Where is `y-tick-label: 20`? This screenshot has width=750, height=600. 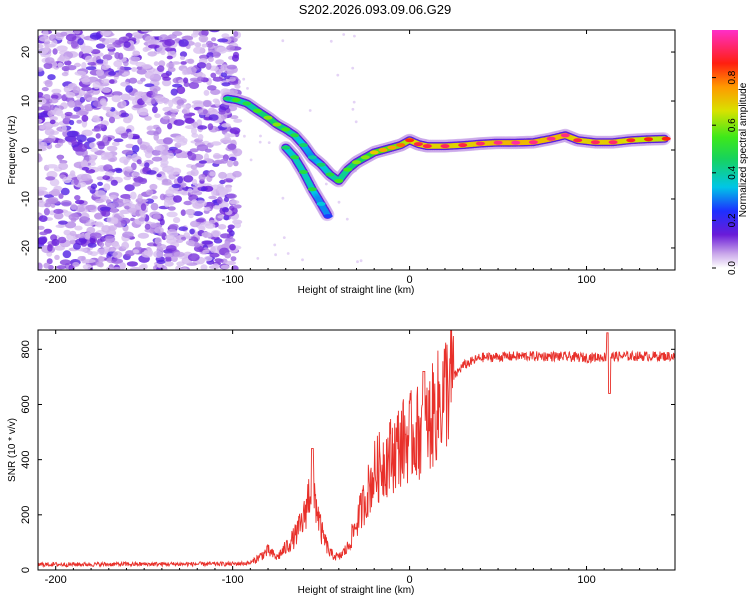
y-tick-label: 20 is located at coordinates (26, 52).